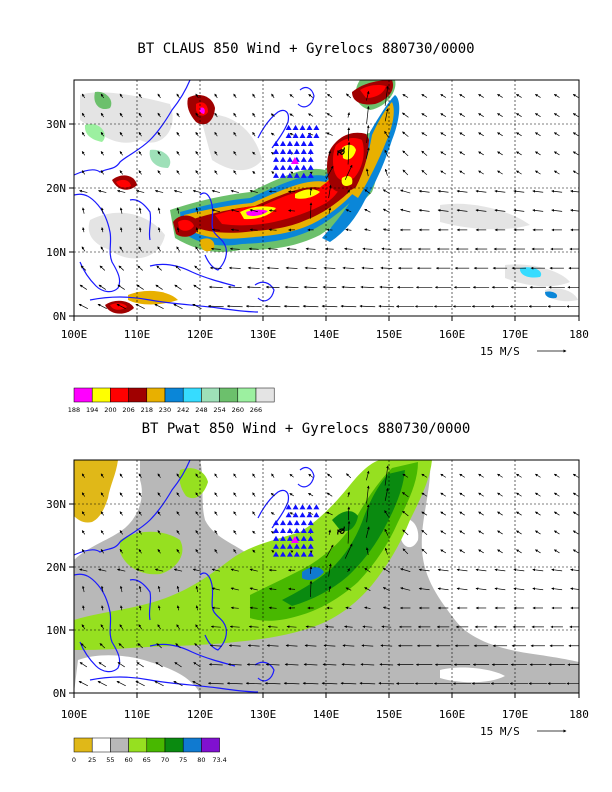 The width and height of the screenshot is (612, 792). What do you see at coordinates (500, 731) in the screenshot?
I see `bottom-vector-scale-label: 15 M/S` at bounding box center [500, 731].